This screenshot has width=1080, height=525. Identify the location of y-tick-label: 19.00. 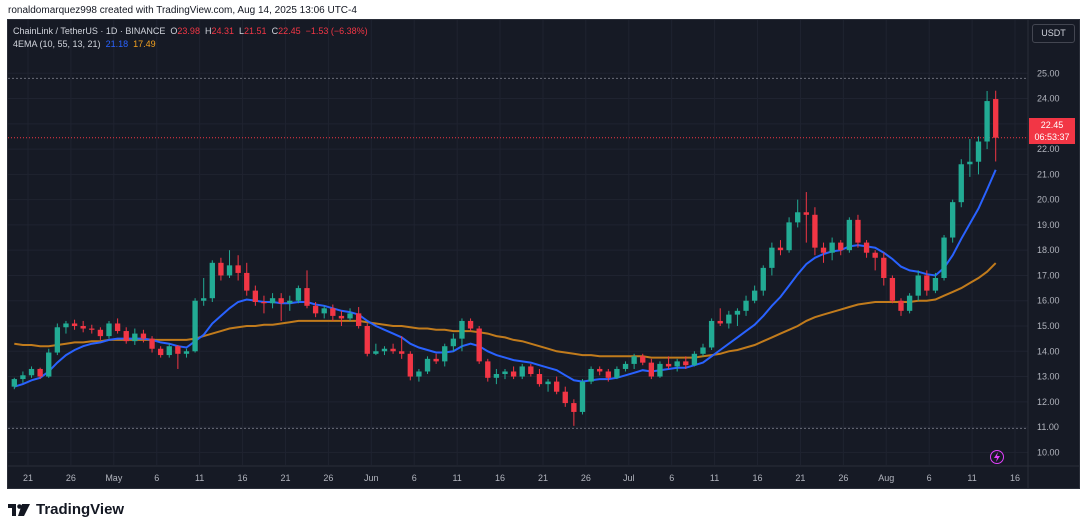
(1048, 225).